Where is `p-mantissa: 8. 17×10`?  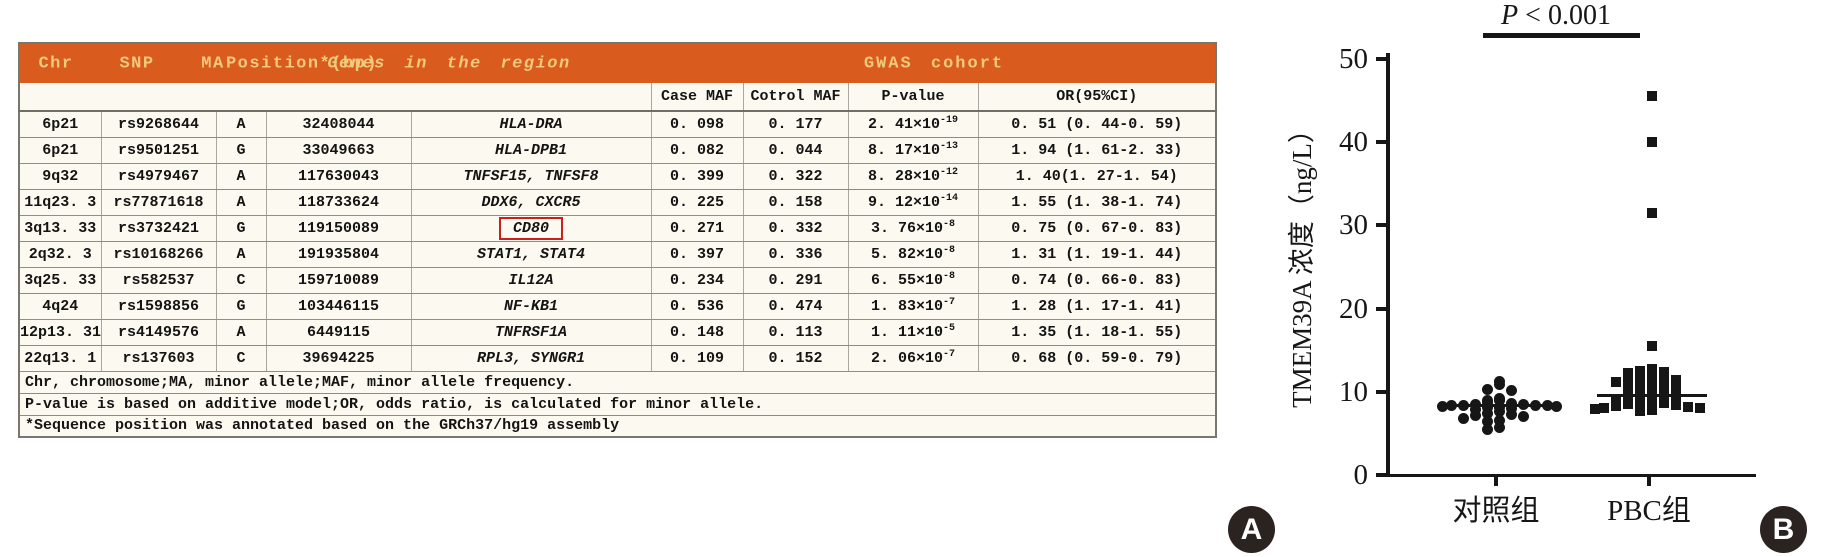
p-mantissa: 8. 17×10 is located at coordinates (903, 150).